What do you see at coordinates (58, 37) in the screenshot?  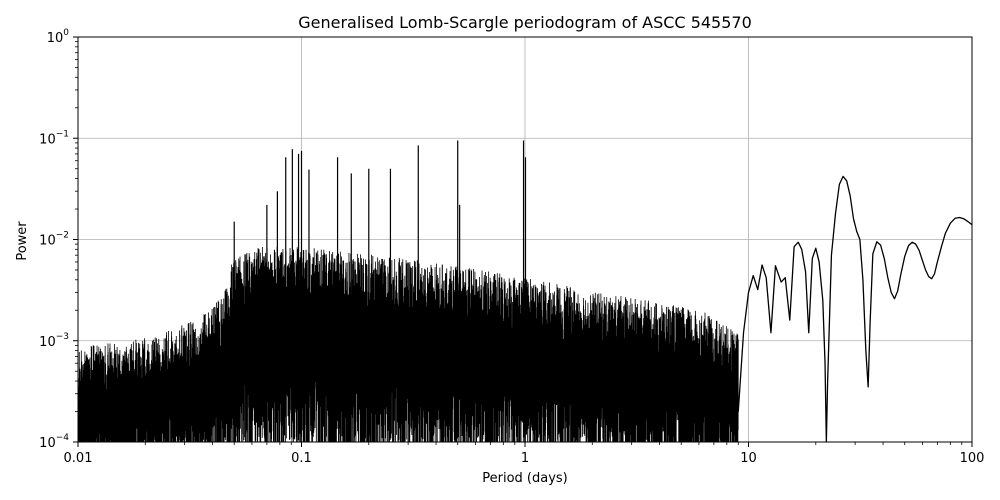 I see `y-tick-label: 10⁰` at bounding box center [58, 37].